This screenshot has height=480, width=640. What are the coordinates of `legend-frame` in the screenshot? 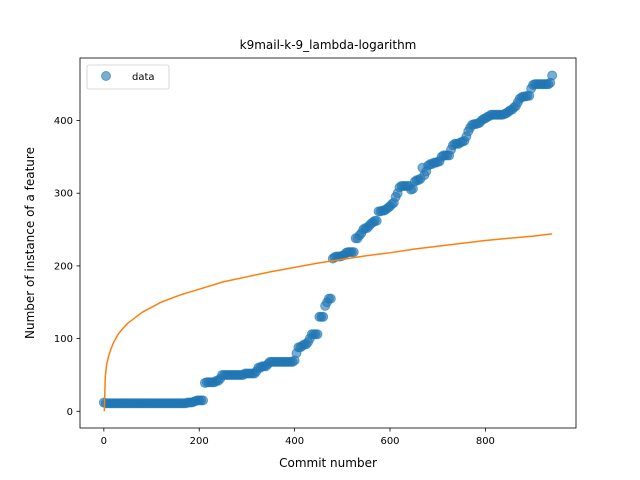 It's located at (128, 77).